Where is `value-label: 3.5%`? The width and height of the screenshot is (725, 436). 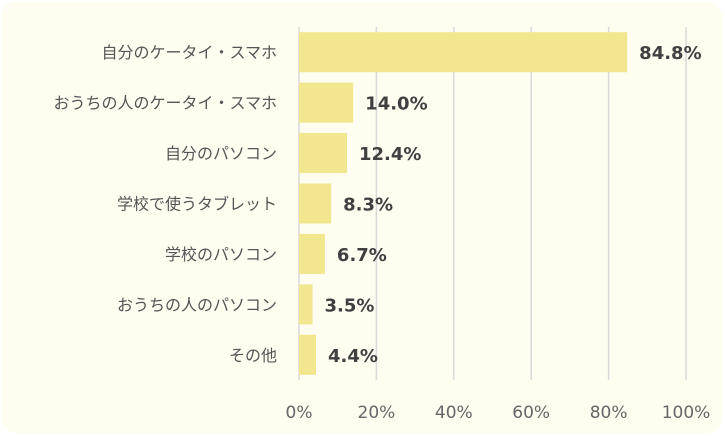
value-label: 3.5% is located at coordinates (350, 305).